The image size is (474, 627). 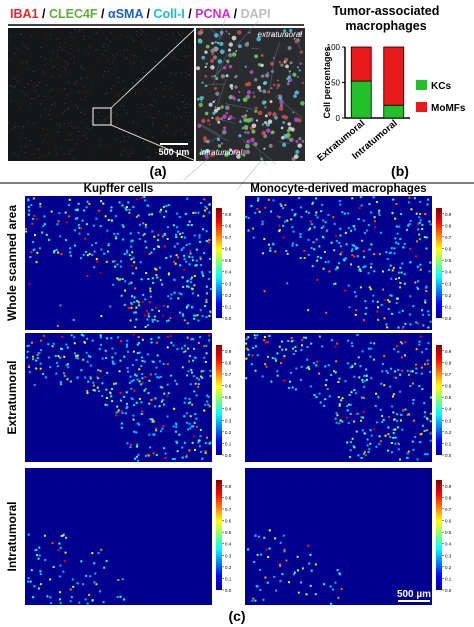 I want to click on colorbar-tick-label: 0.6, so click(x=228, y=521).